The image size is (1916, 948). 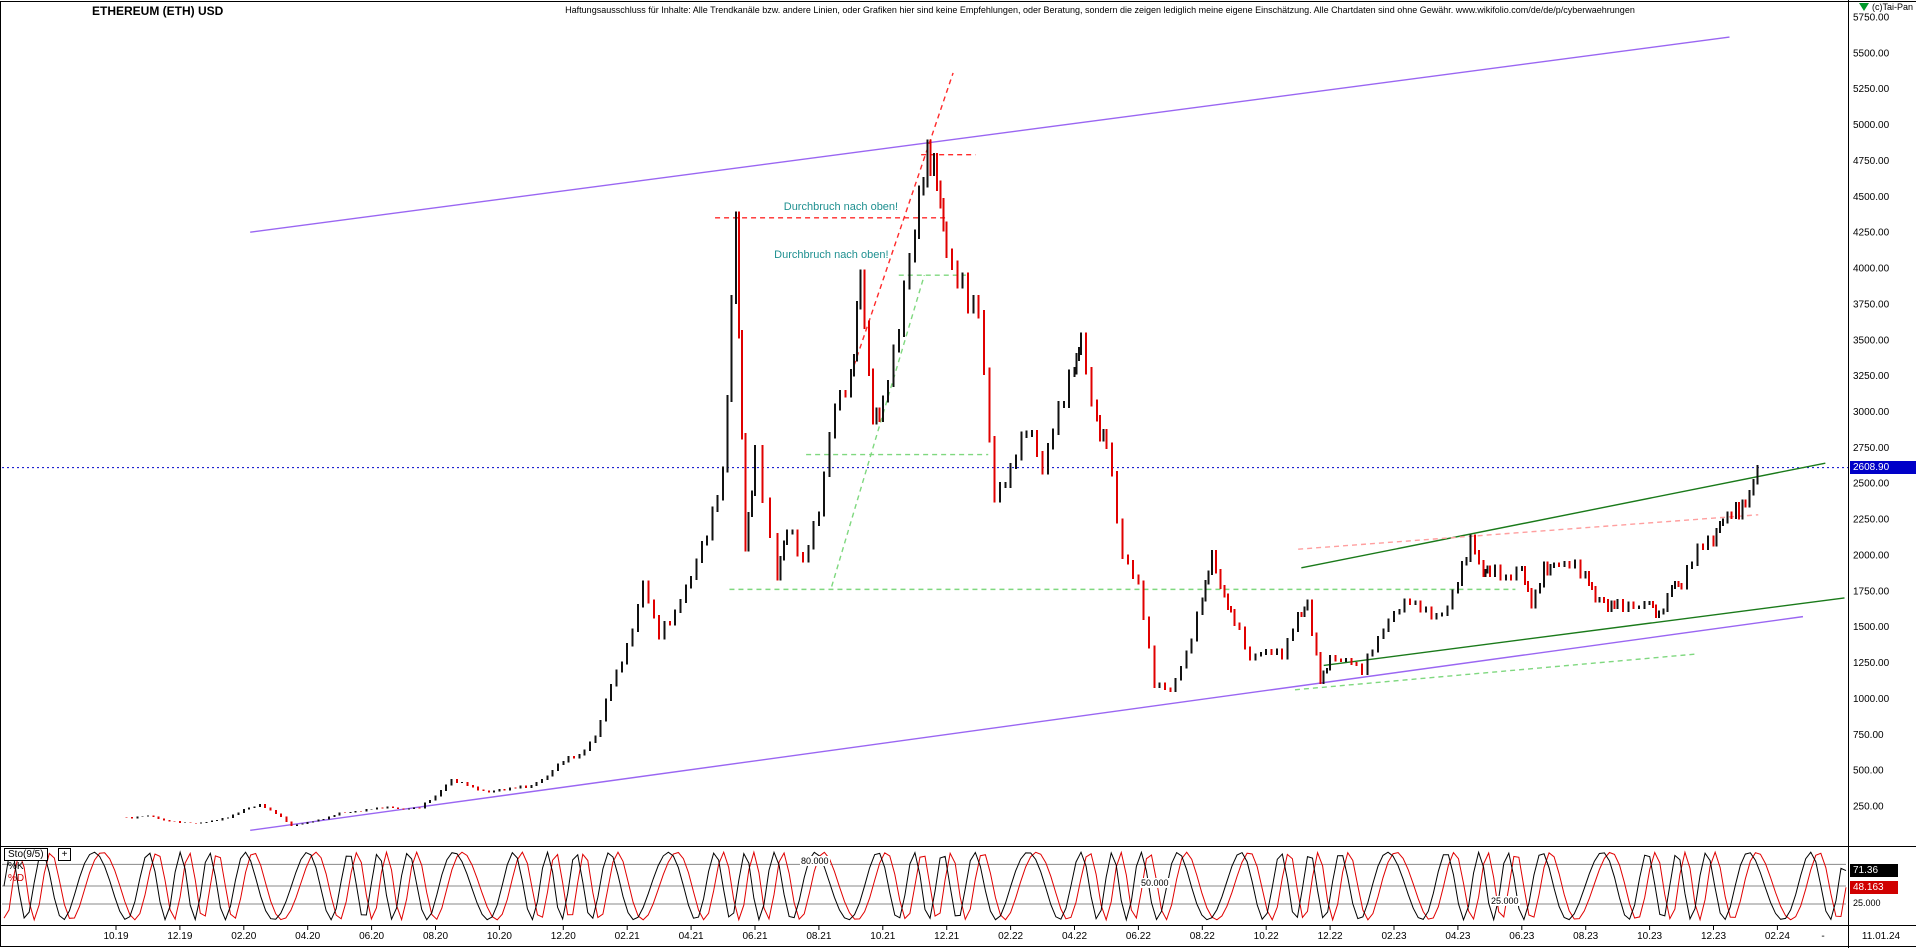 I want to click on date-axis-label: 02.23, so click(x=1393, y=936).